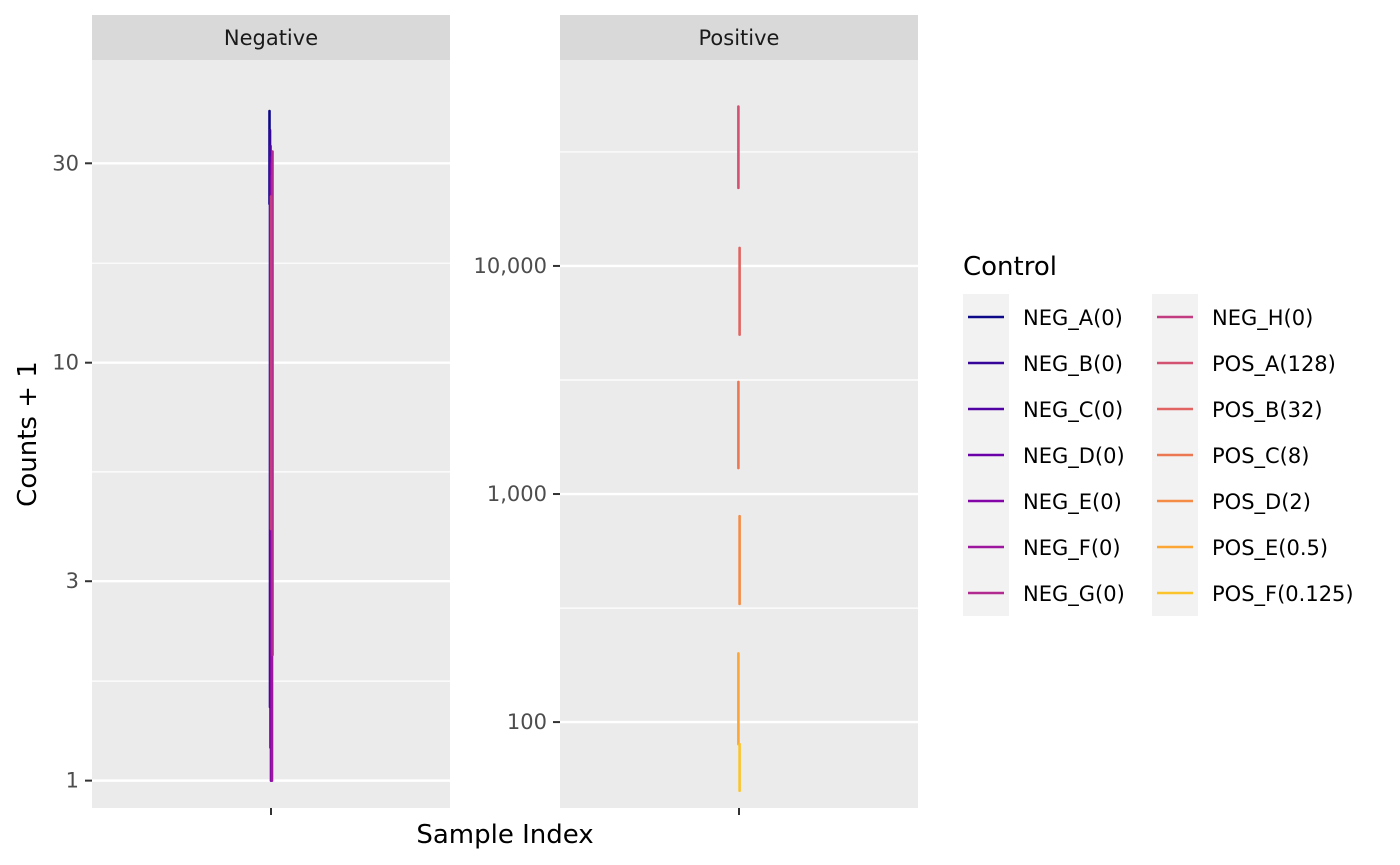 This screenshot has width=1400, height=865. I want to click on legend-label: NEG_D(0), so click(1074, 456).